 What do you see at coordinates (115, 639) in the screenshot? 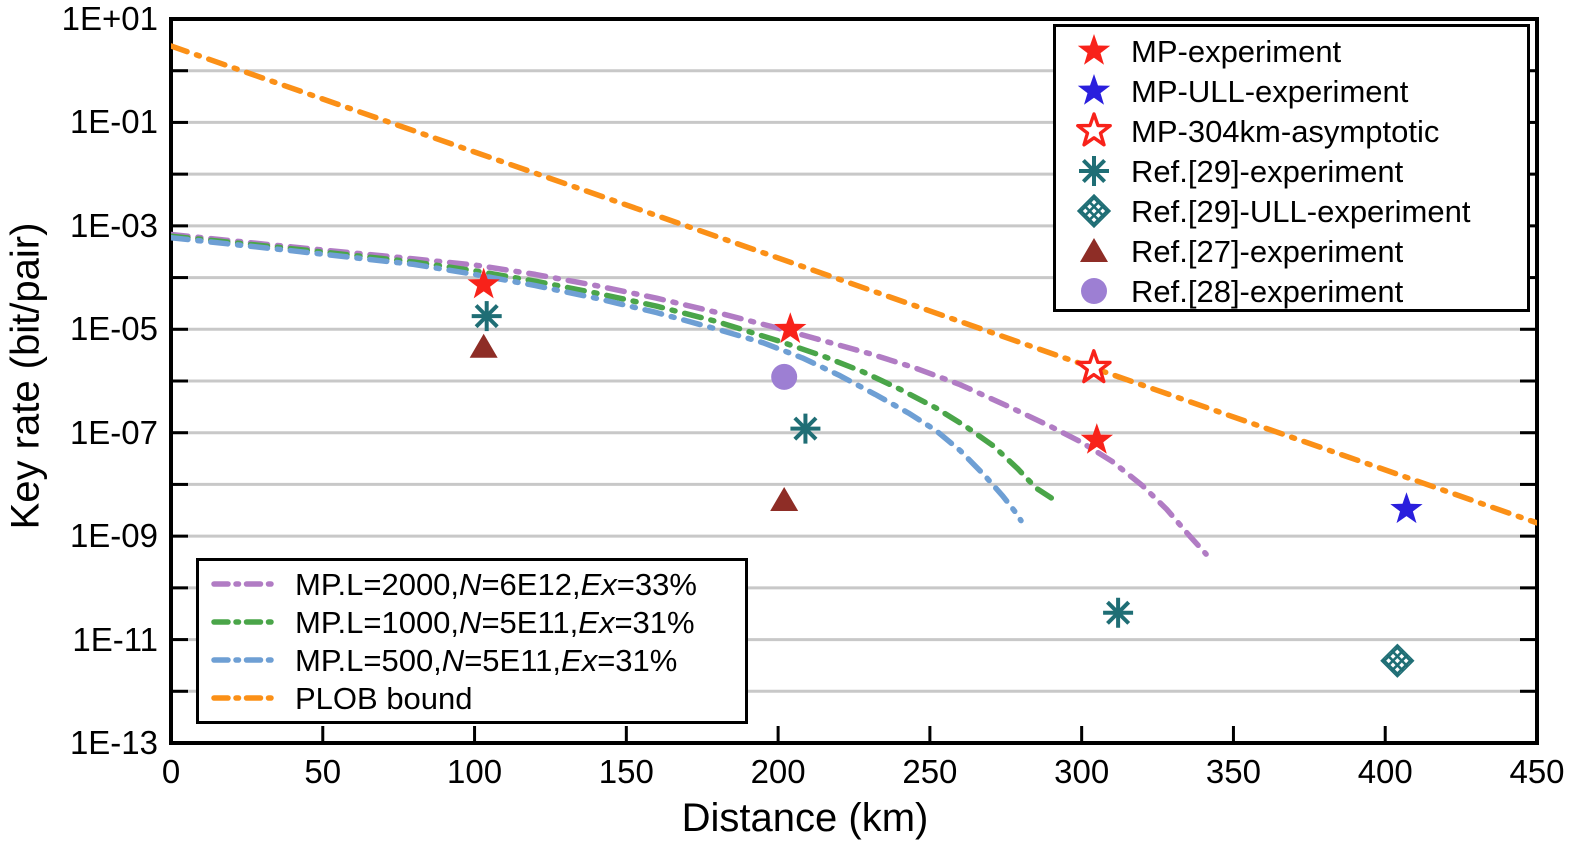
I see `y-tick-label: 1E-11` at bounding box center [115, 639].